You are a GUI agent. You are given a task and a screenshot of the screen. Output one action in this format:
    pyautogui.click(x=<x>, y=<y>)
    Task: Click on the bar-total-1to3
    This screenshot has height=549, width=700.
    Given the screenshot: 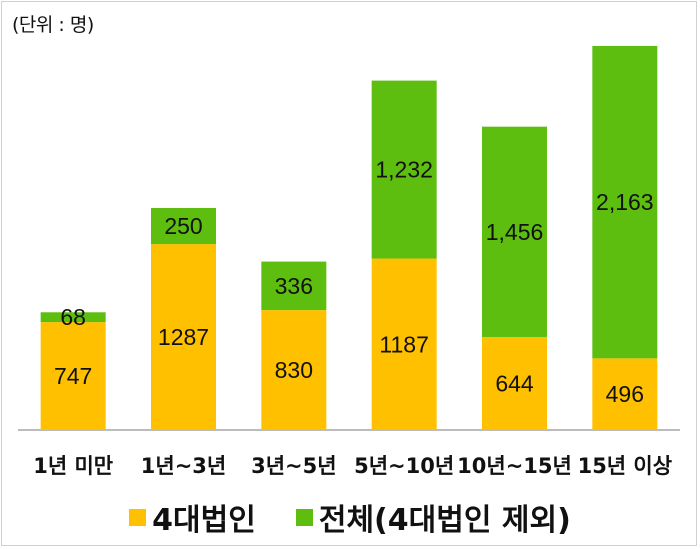 What is the action you would take?
    pyautogui.click(x=183, y=226)
    